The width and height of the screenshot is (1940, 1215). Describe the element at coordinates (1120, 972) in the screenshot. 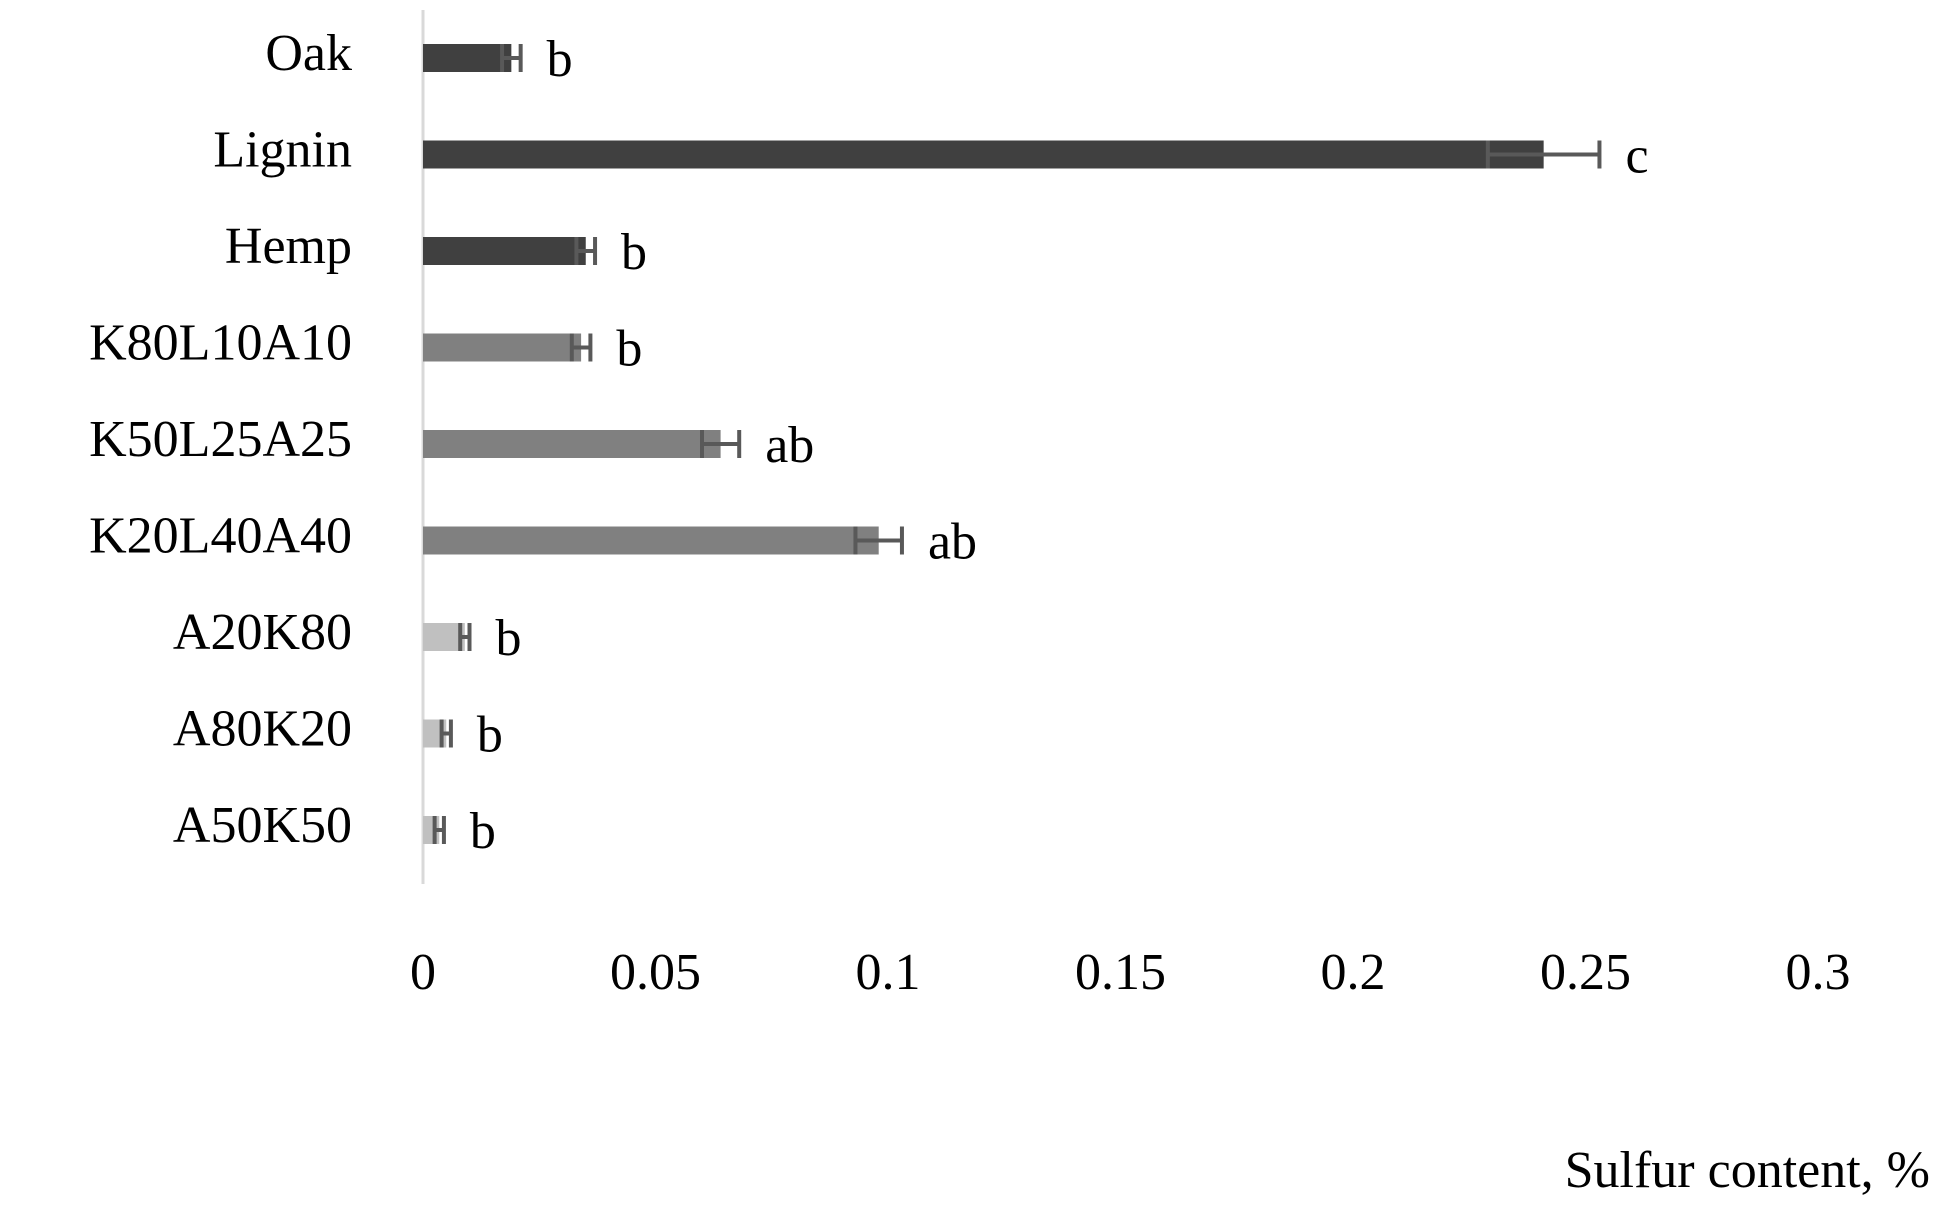

I see `x-tick-label: 0.15` at that location.